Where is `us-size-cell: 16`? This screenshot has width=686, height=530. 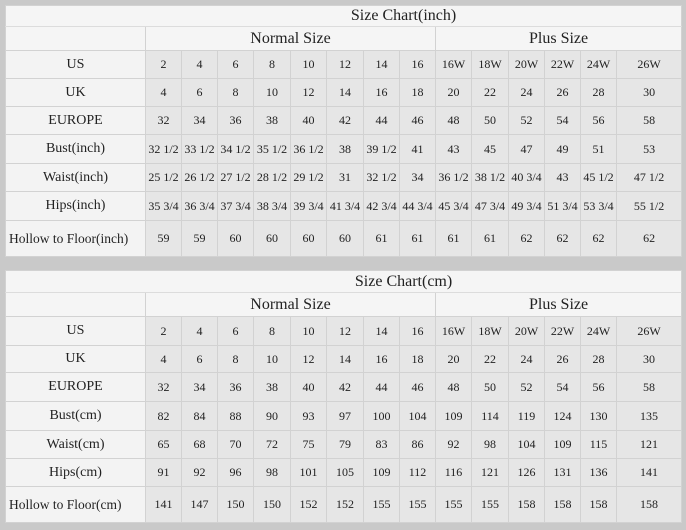 us-size-cell: 16 is located at coordinates (417, 331).